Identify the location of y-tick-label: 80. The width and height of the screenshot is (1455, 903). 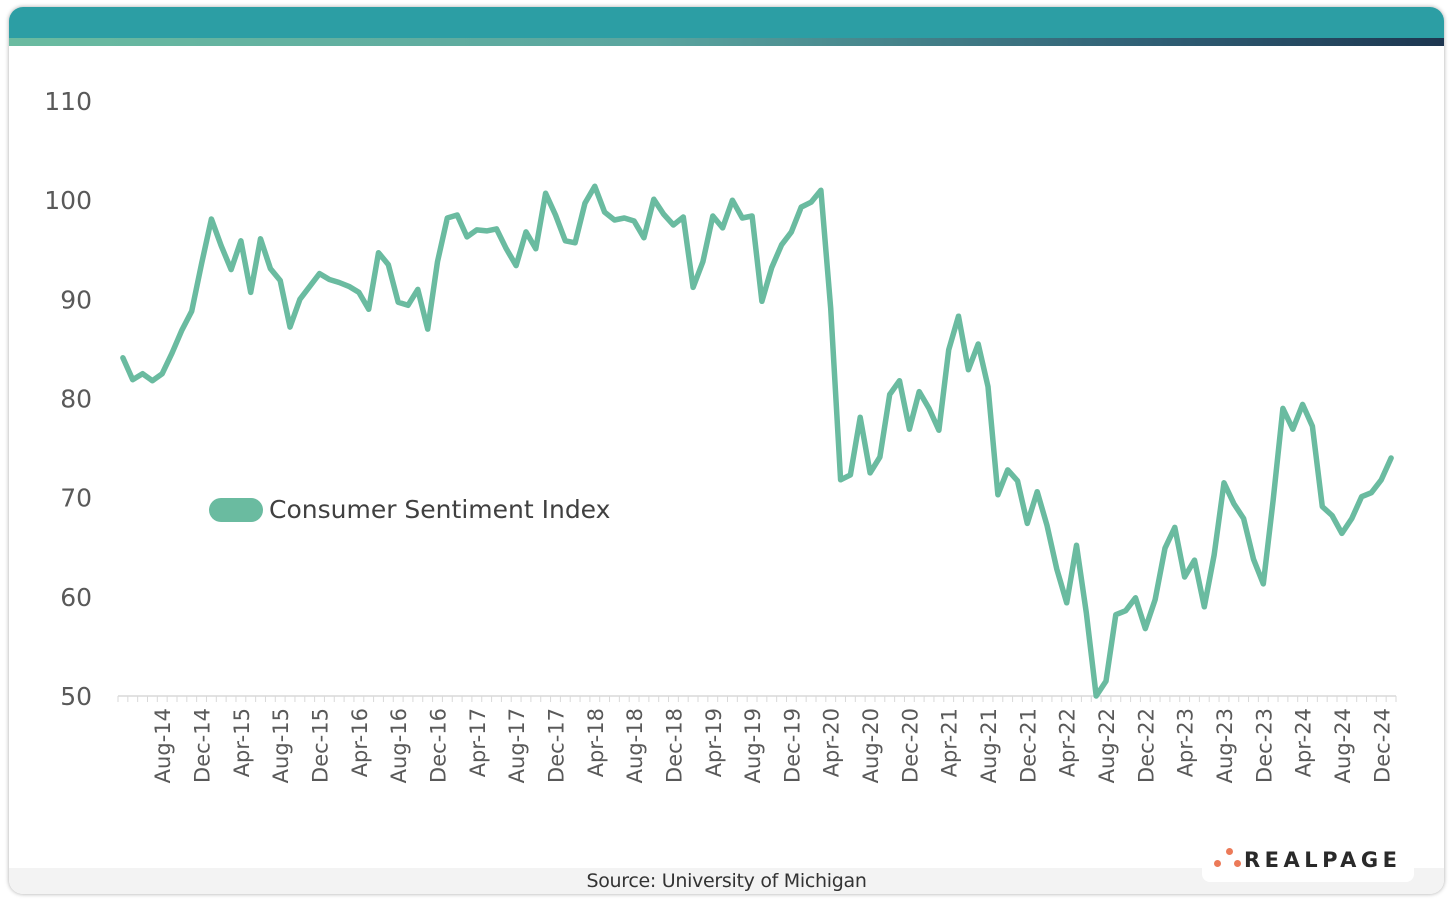
(76, 399).